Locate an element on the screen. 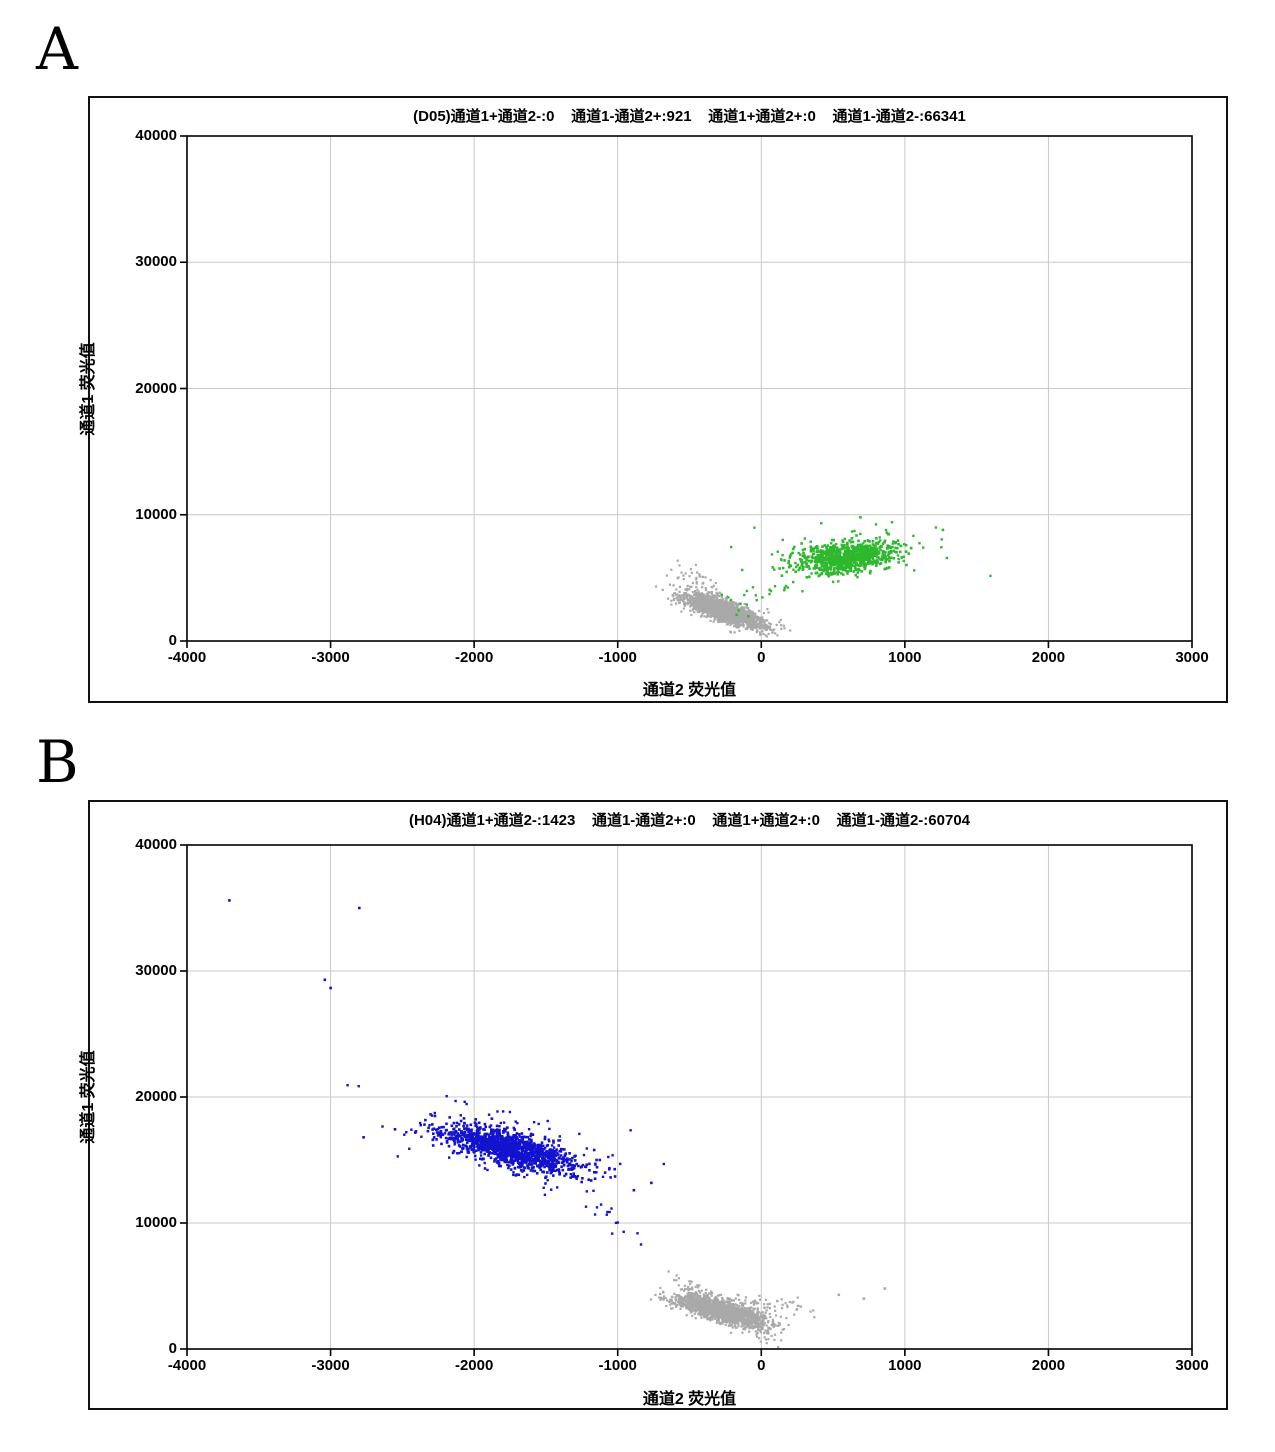 This screenshot has height=1452, width=1275. cluster-intermediate-strays is located at coordinates (762, 599).